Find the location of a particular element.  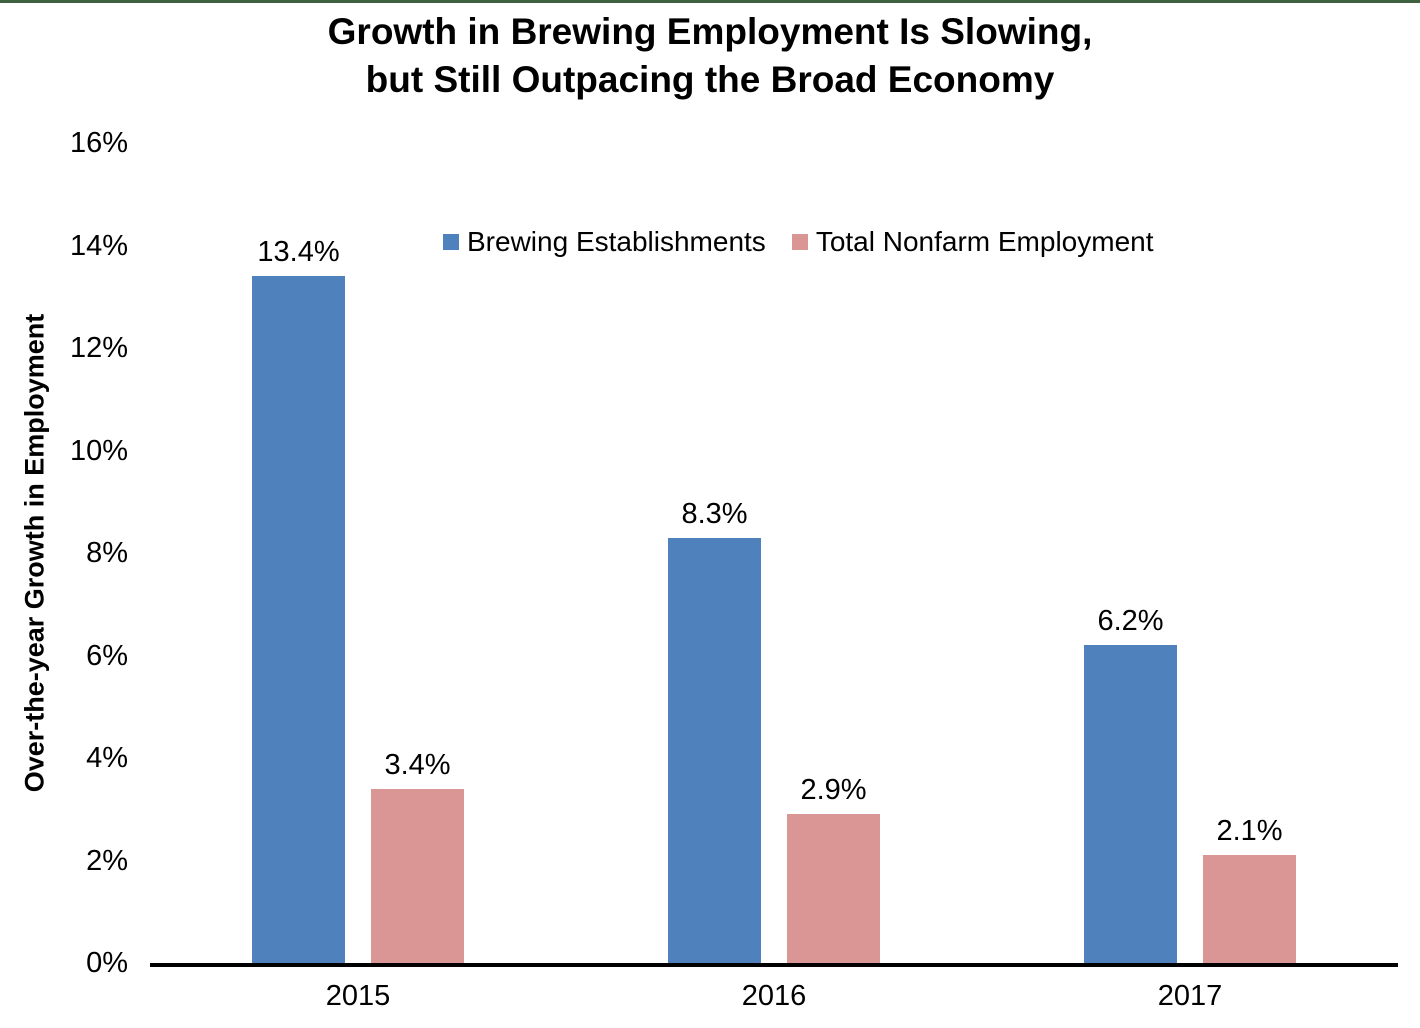

y-tick-label-10: 10% is located at coordinates (98, 450).